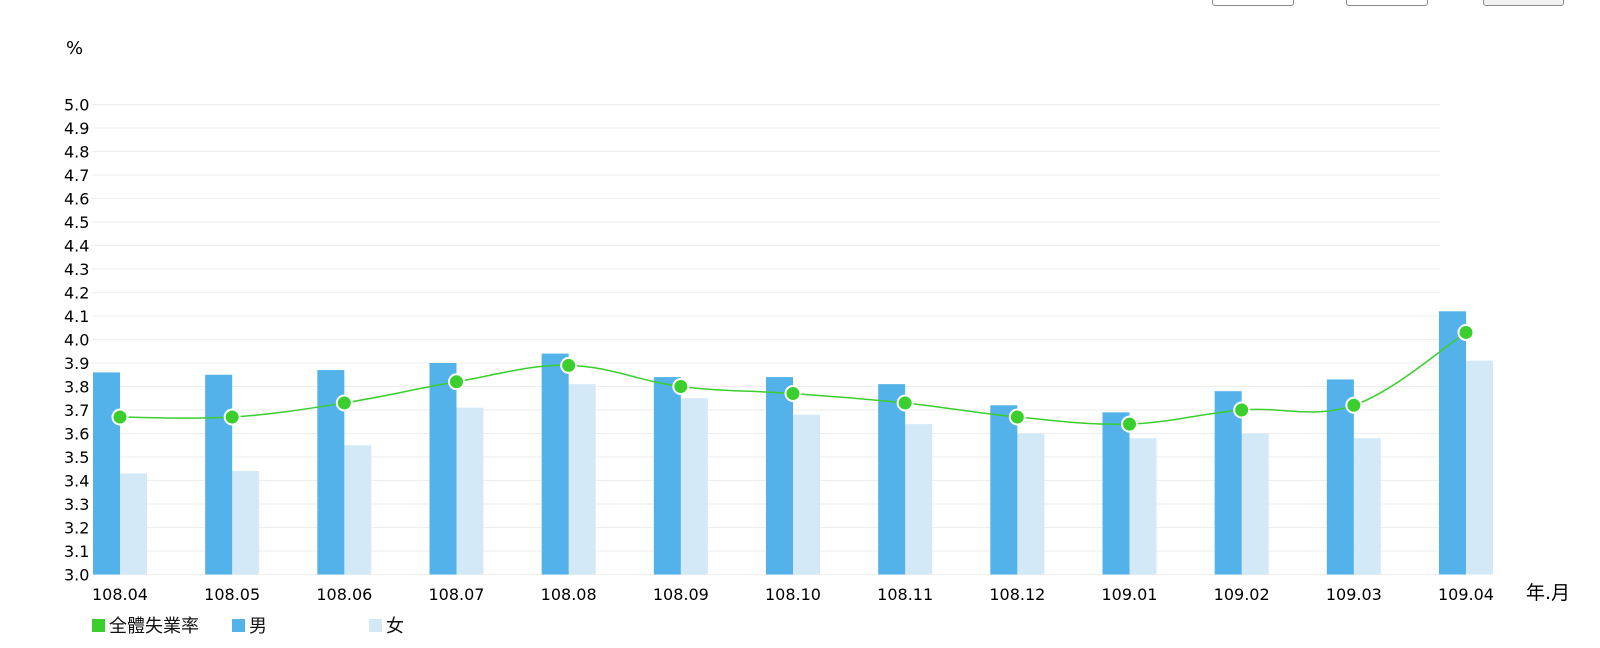  Describe the element at coordinates (76, 152) in the screenshot. I see `y-tick-label: 4.8` at that location.